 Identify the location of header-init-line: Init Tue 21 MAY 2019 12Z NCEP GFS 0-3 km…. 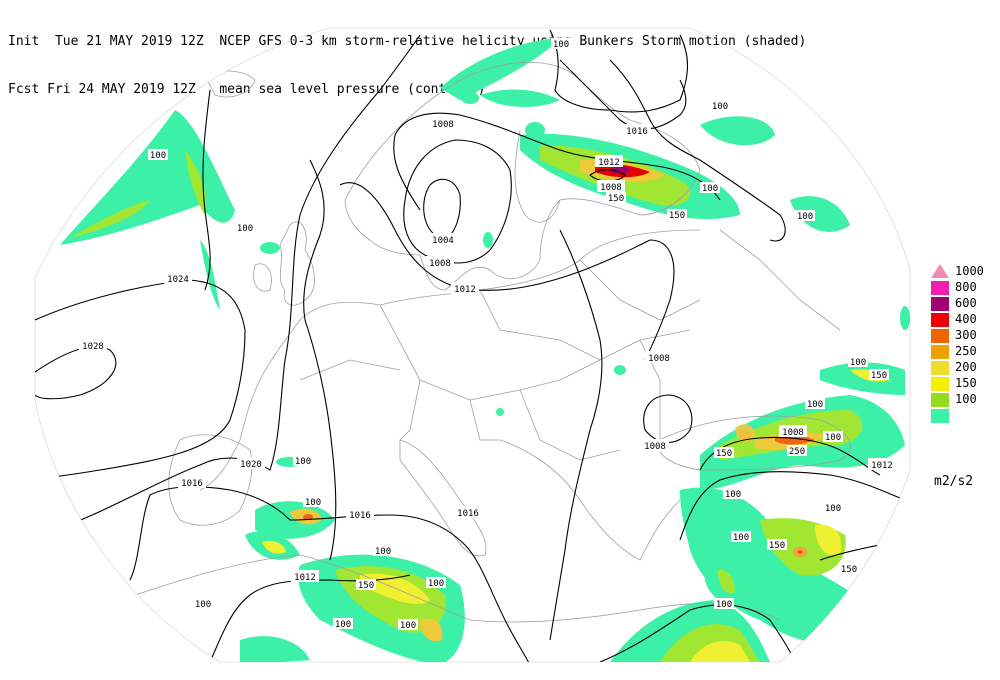
(407, 41).